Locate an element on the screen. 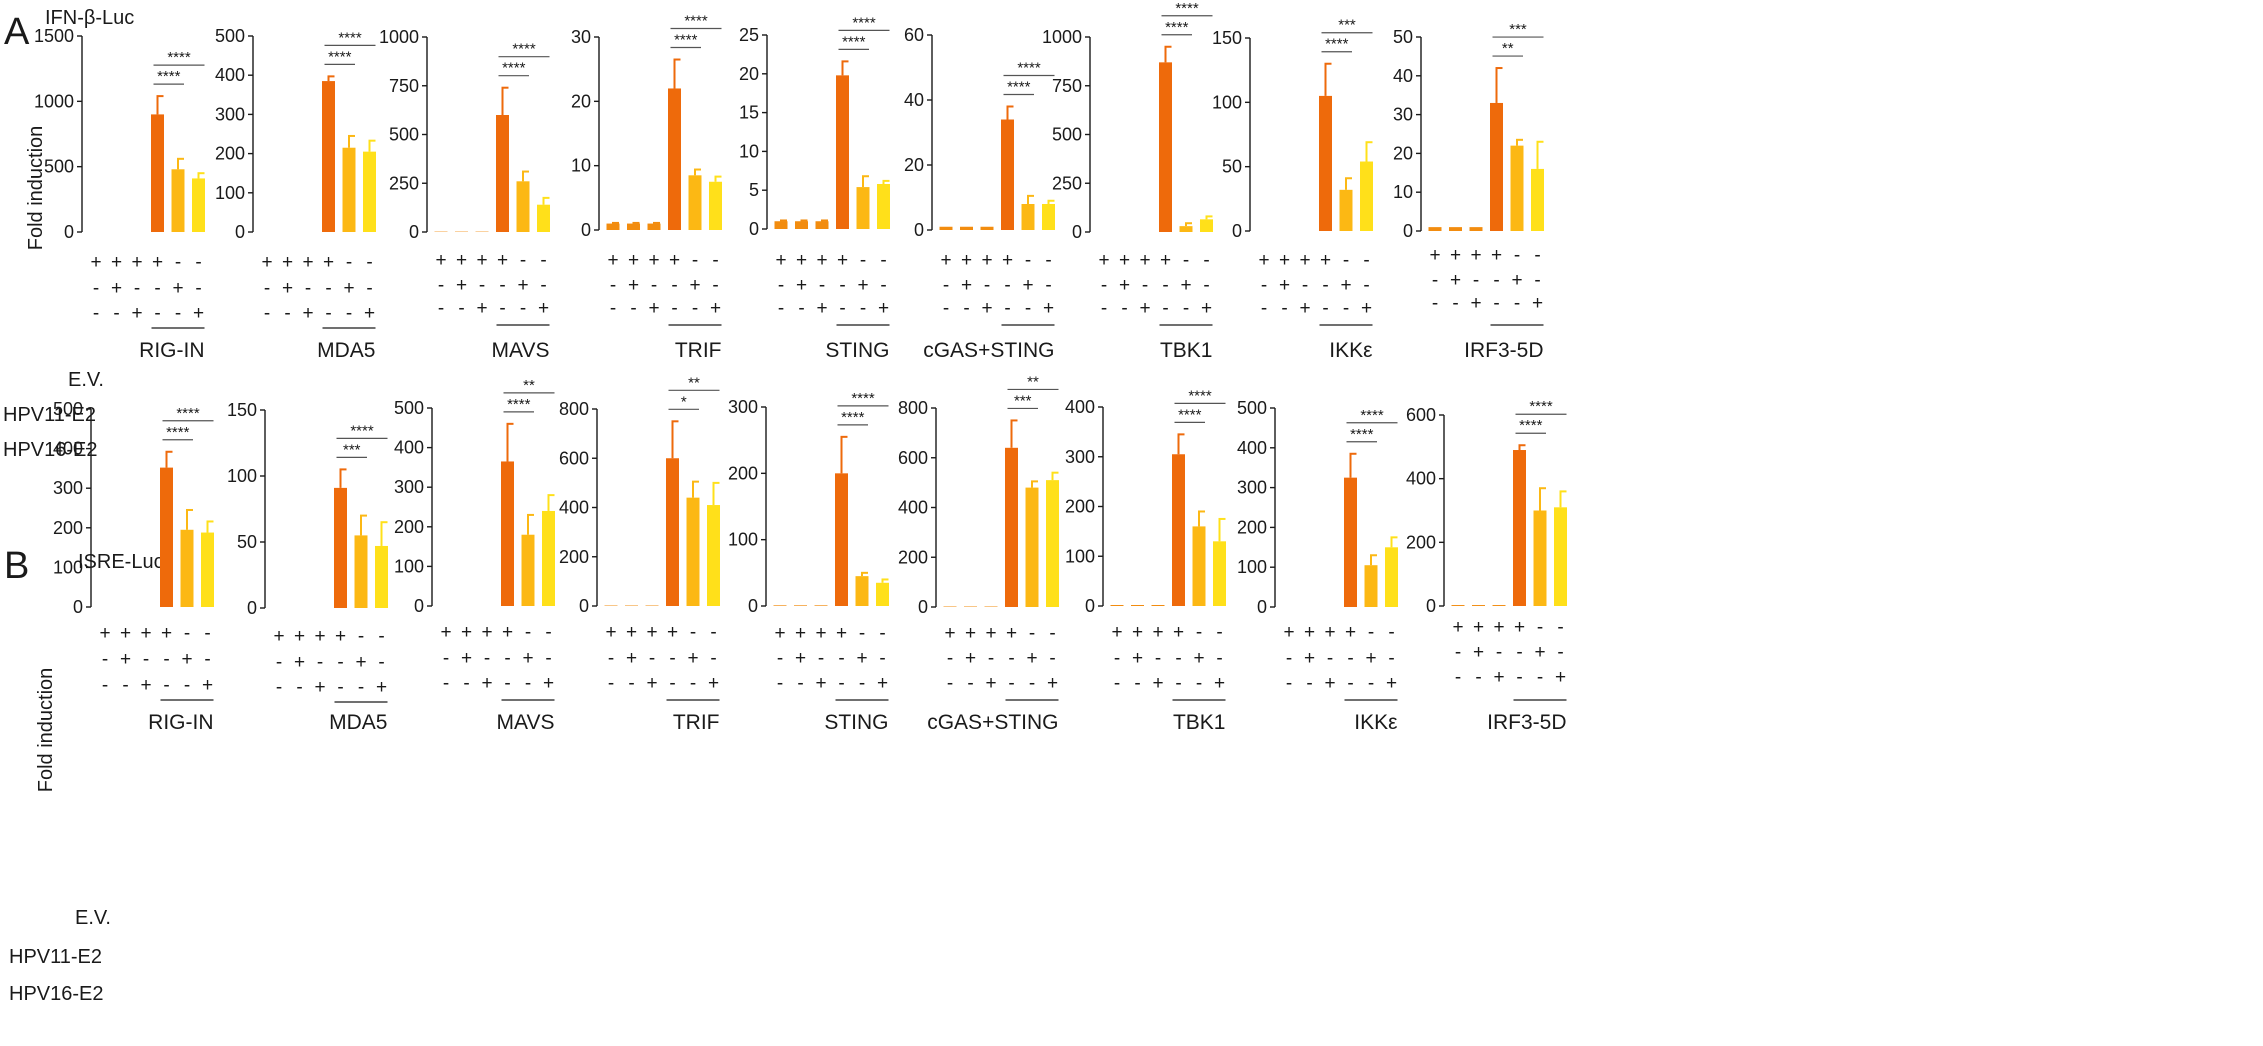  y-tick-label: 20 is located at coordinates (749, 74).